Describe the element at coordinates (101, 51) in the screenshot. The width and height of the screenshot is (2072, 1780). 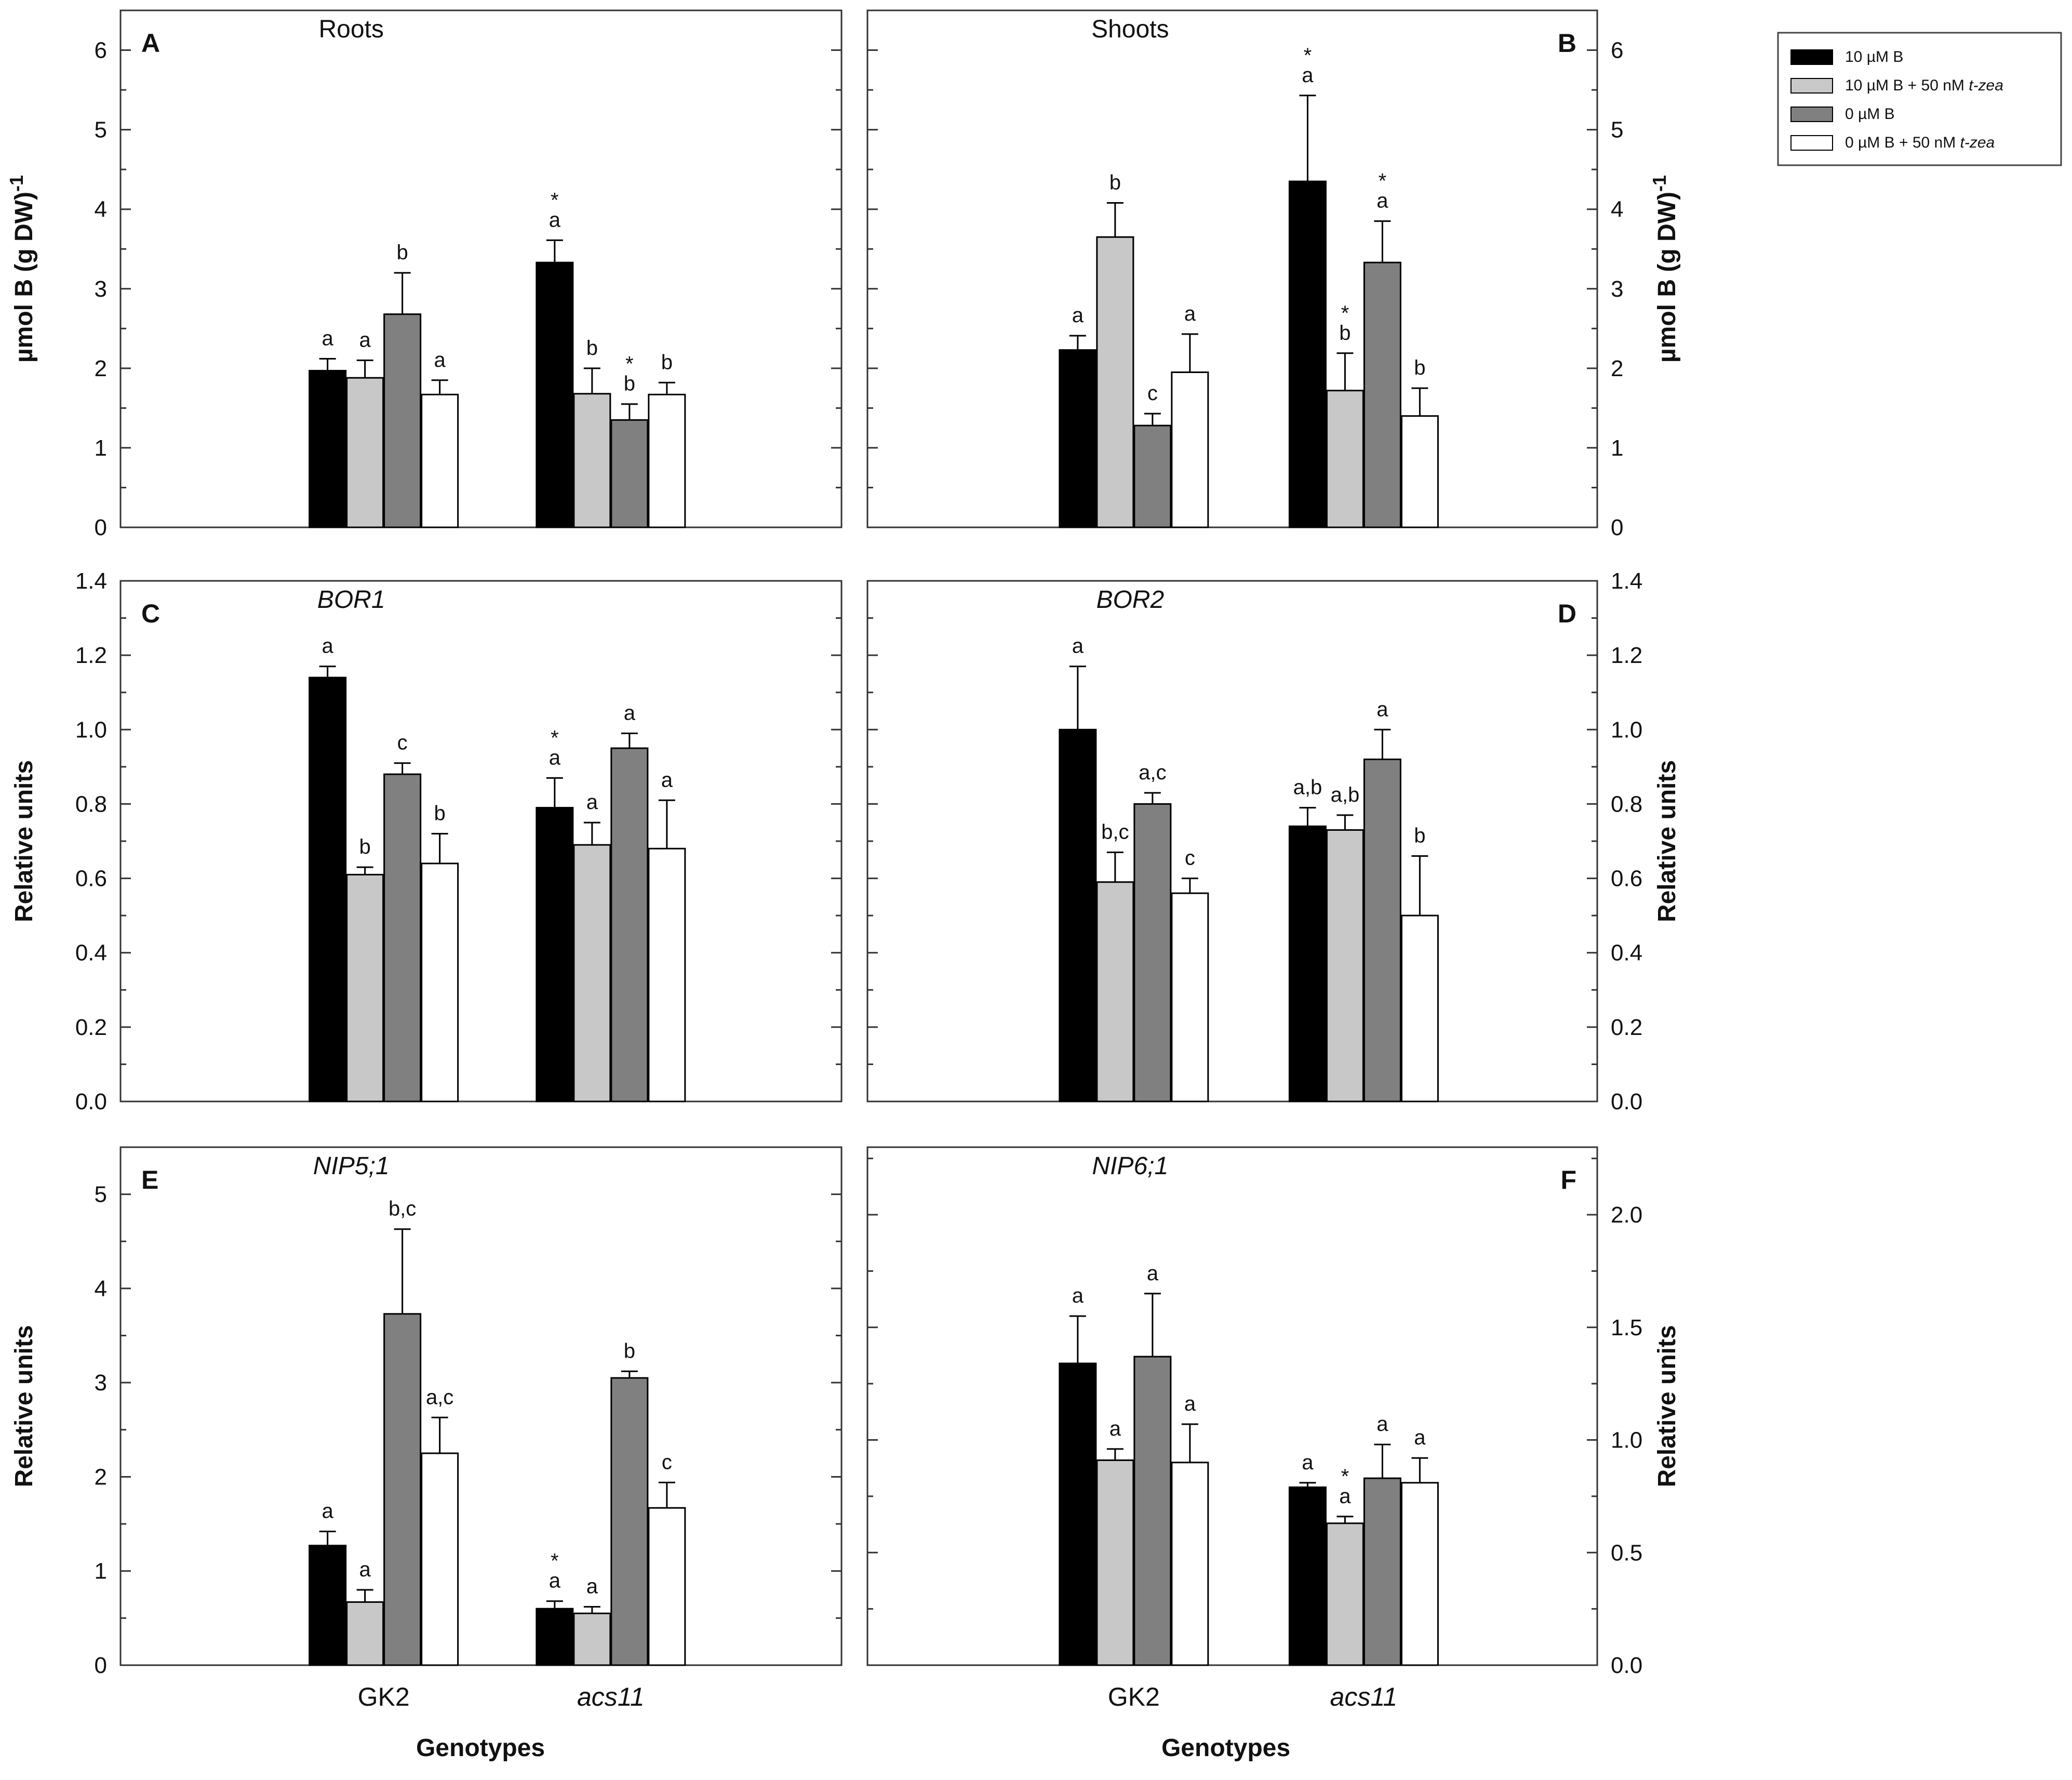
I see `y-tick-label: 6` at that location.